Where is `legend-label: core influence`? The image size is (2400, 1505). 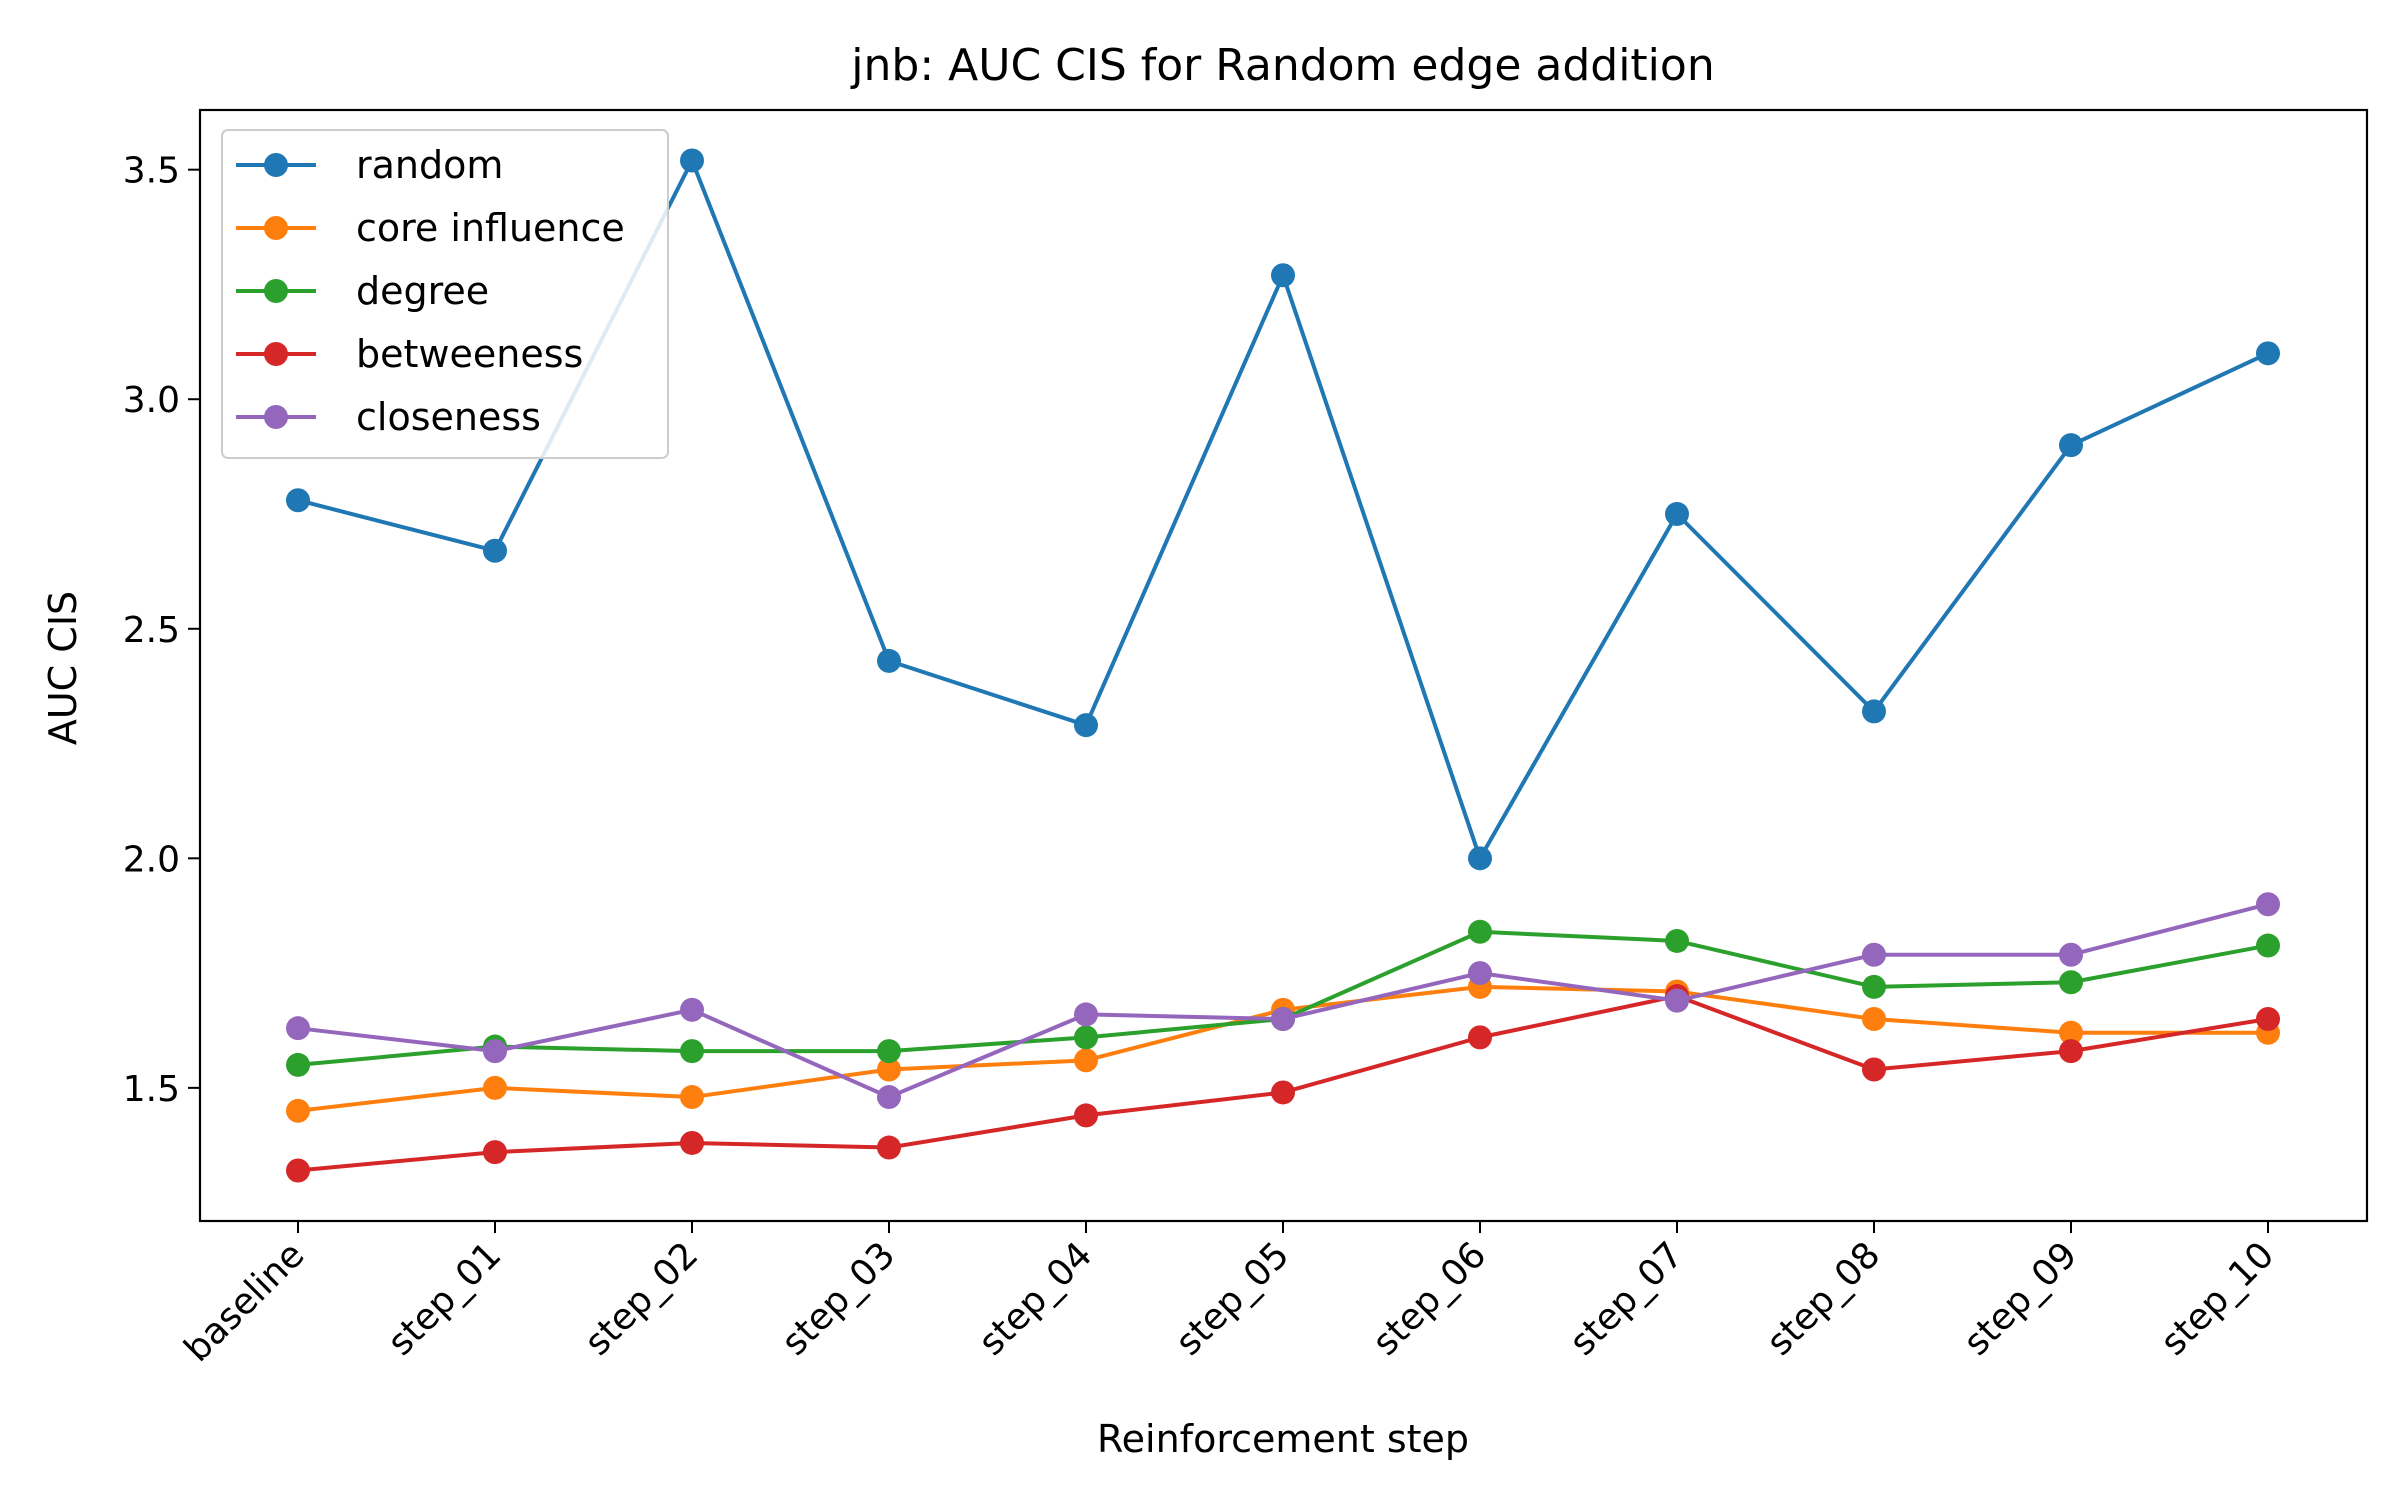 legend-label: core influence is located at coordinates (490, 228).